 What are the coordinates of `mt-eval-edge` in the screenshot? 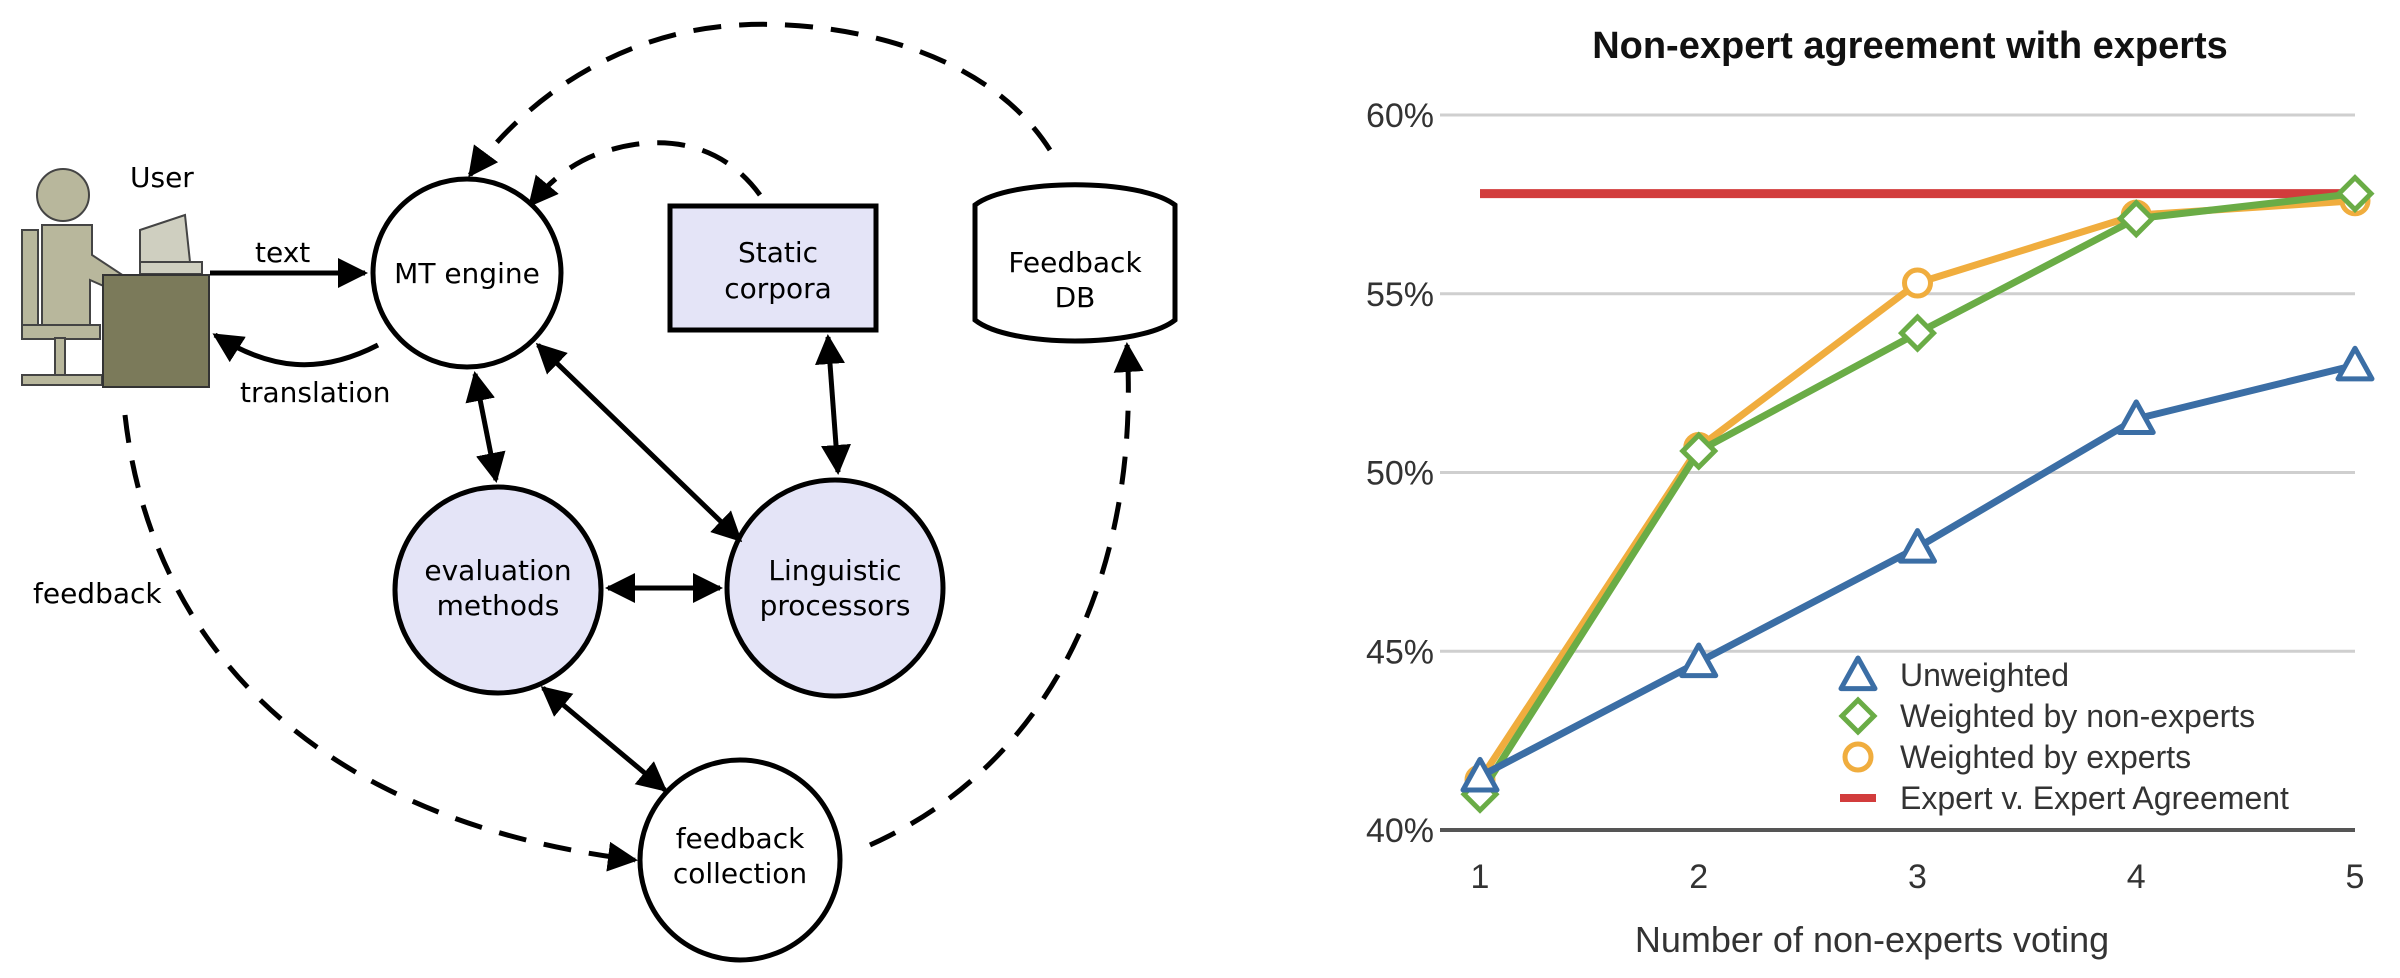 It's located at (485, 427).